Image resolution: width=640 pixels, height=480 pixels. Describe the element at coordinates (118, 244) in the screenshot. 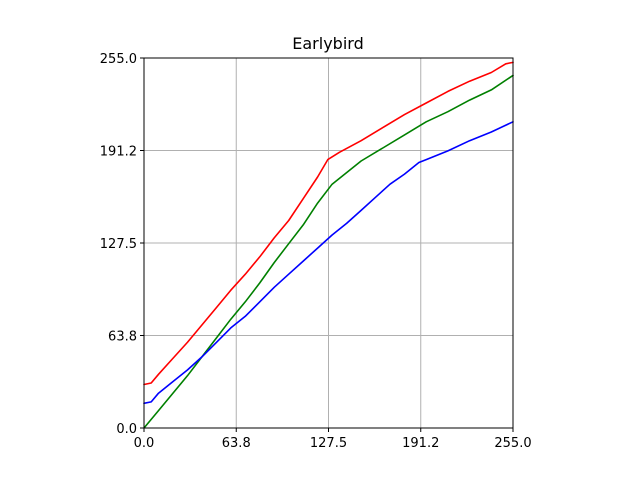

I see `y-tick-label: 127.5` at that location.